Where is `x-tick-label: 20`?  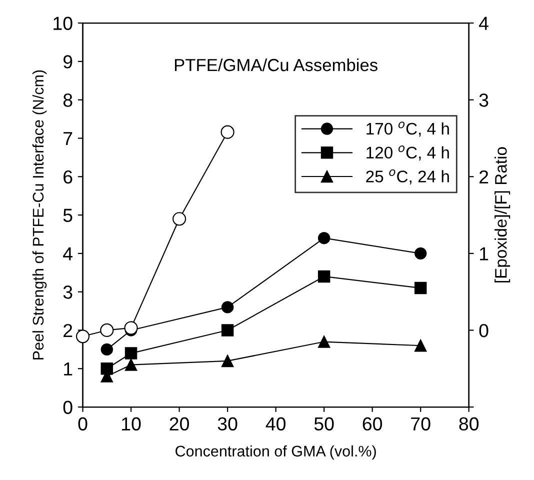
x-tick-label: 20 is located at coordinates (179, 424).